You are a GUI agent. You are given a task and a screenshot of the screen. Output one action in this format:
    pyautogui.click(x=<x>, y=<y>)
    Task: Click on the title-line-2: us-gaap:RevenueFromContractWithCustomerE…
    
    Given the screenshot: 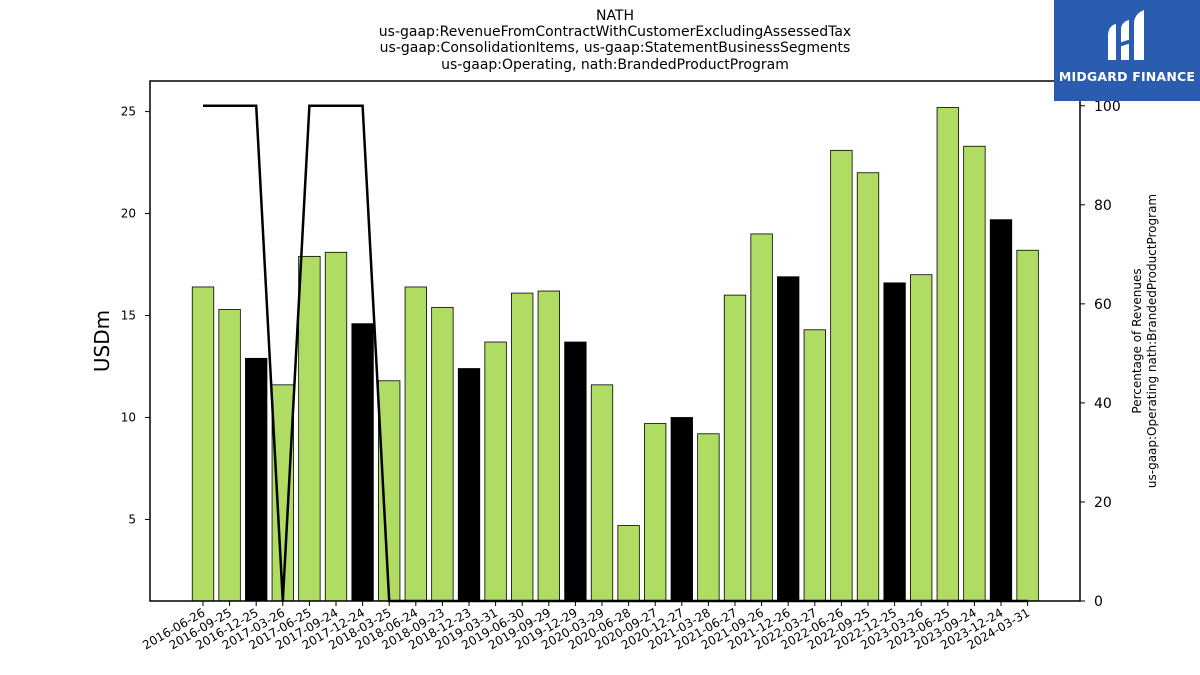 What is the action you would take?
    pyautogui.click(x=615, y=32)
    